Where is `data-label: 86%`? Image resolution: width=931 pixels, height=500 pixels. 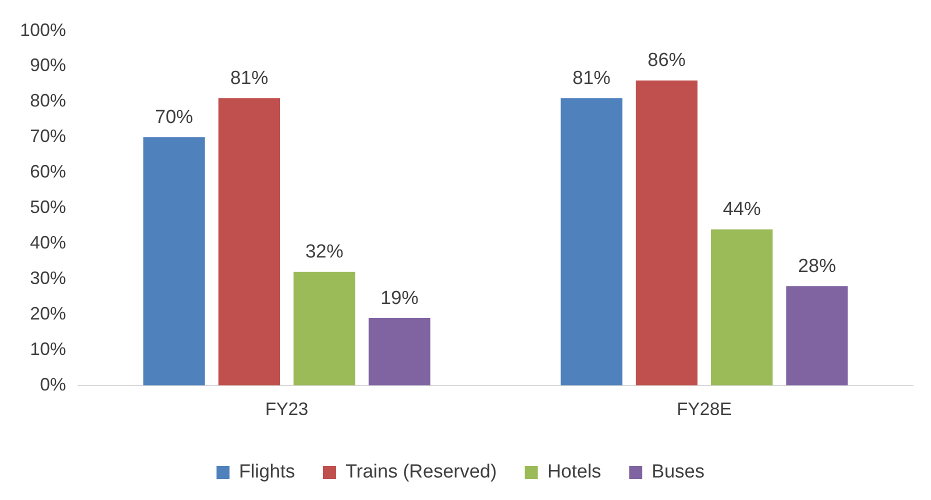 data-label: 86% is located at coordinates (667, 61).